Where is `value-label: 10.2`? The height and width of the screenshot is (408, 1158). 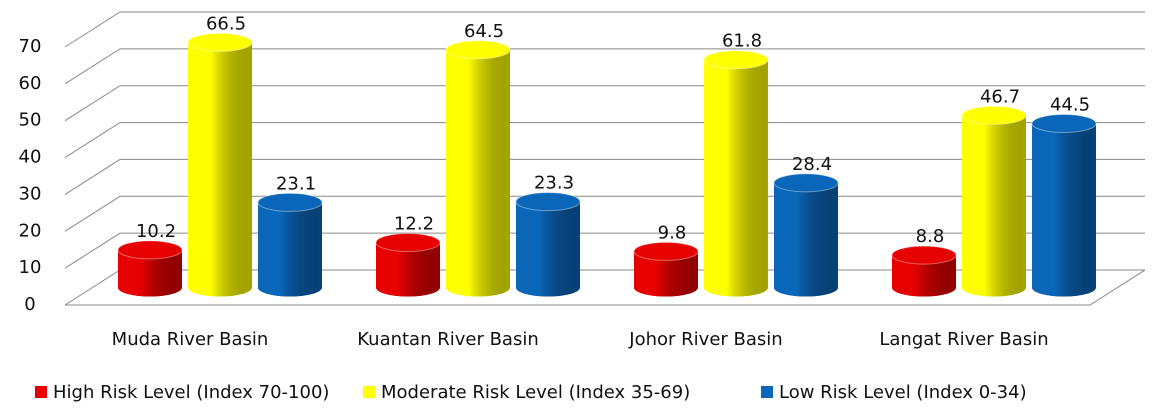 value-label: 10.2 is located at coordinates (156, 231).